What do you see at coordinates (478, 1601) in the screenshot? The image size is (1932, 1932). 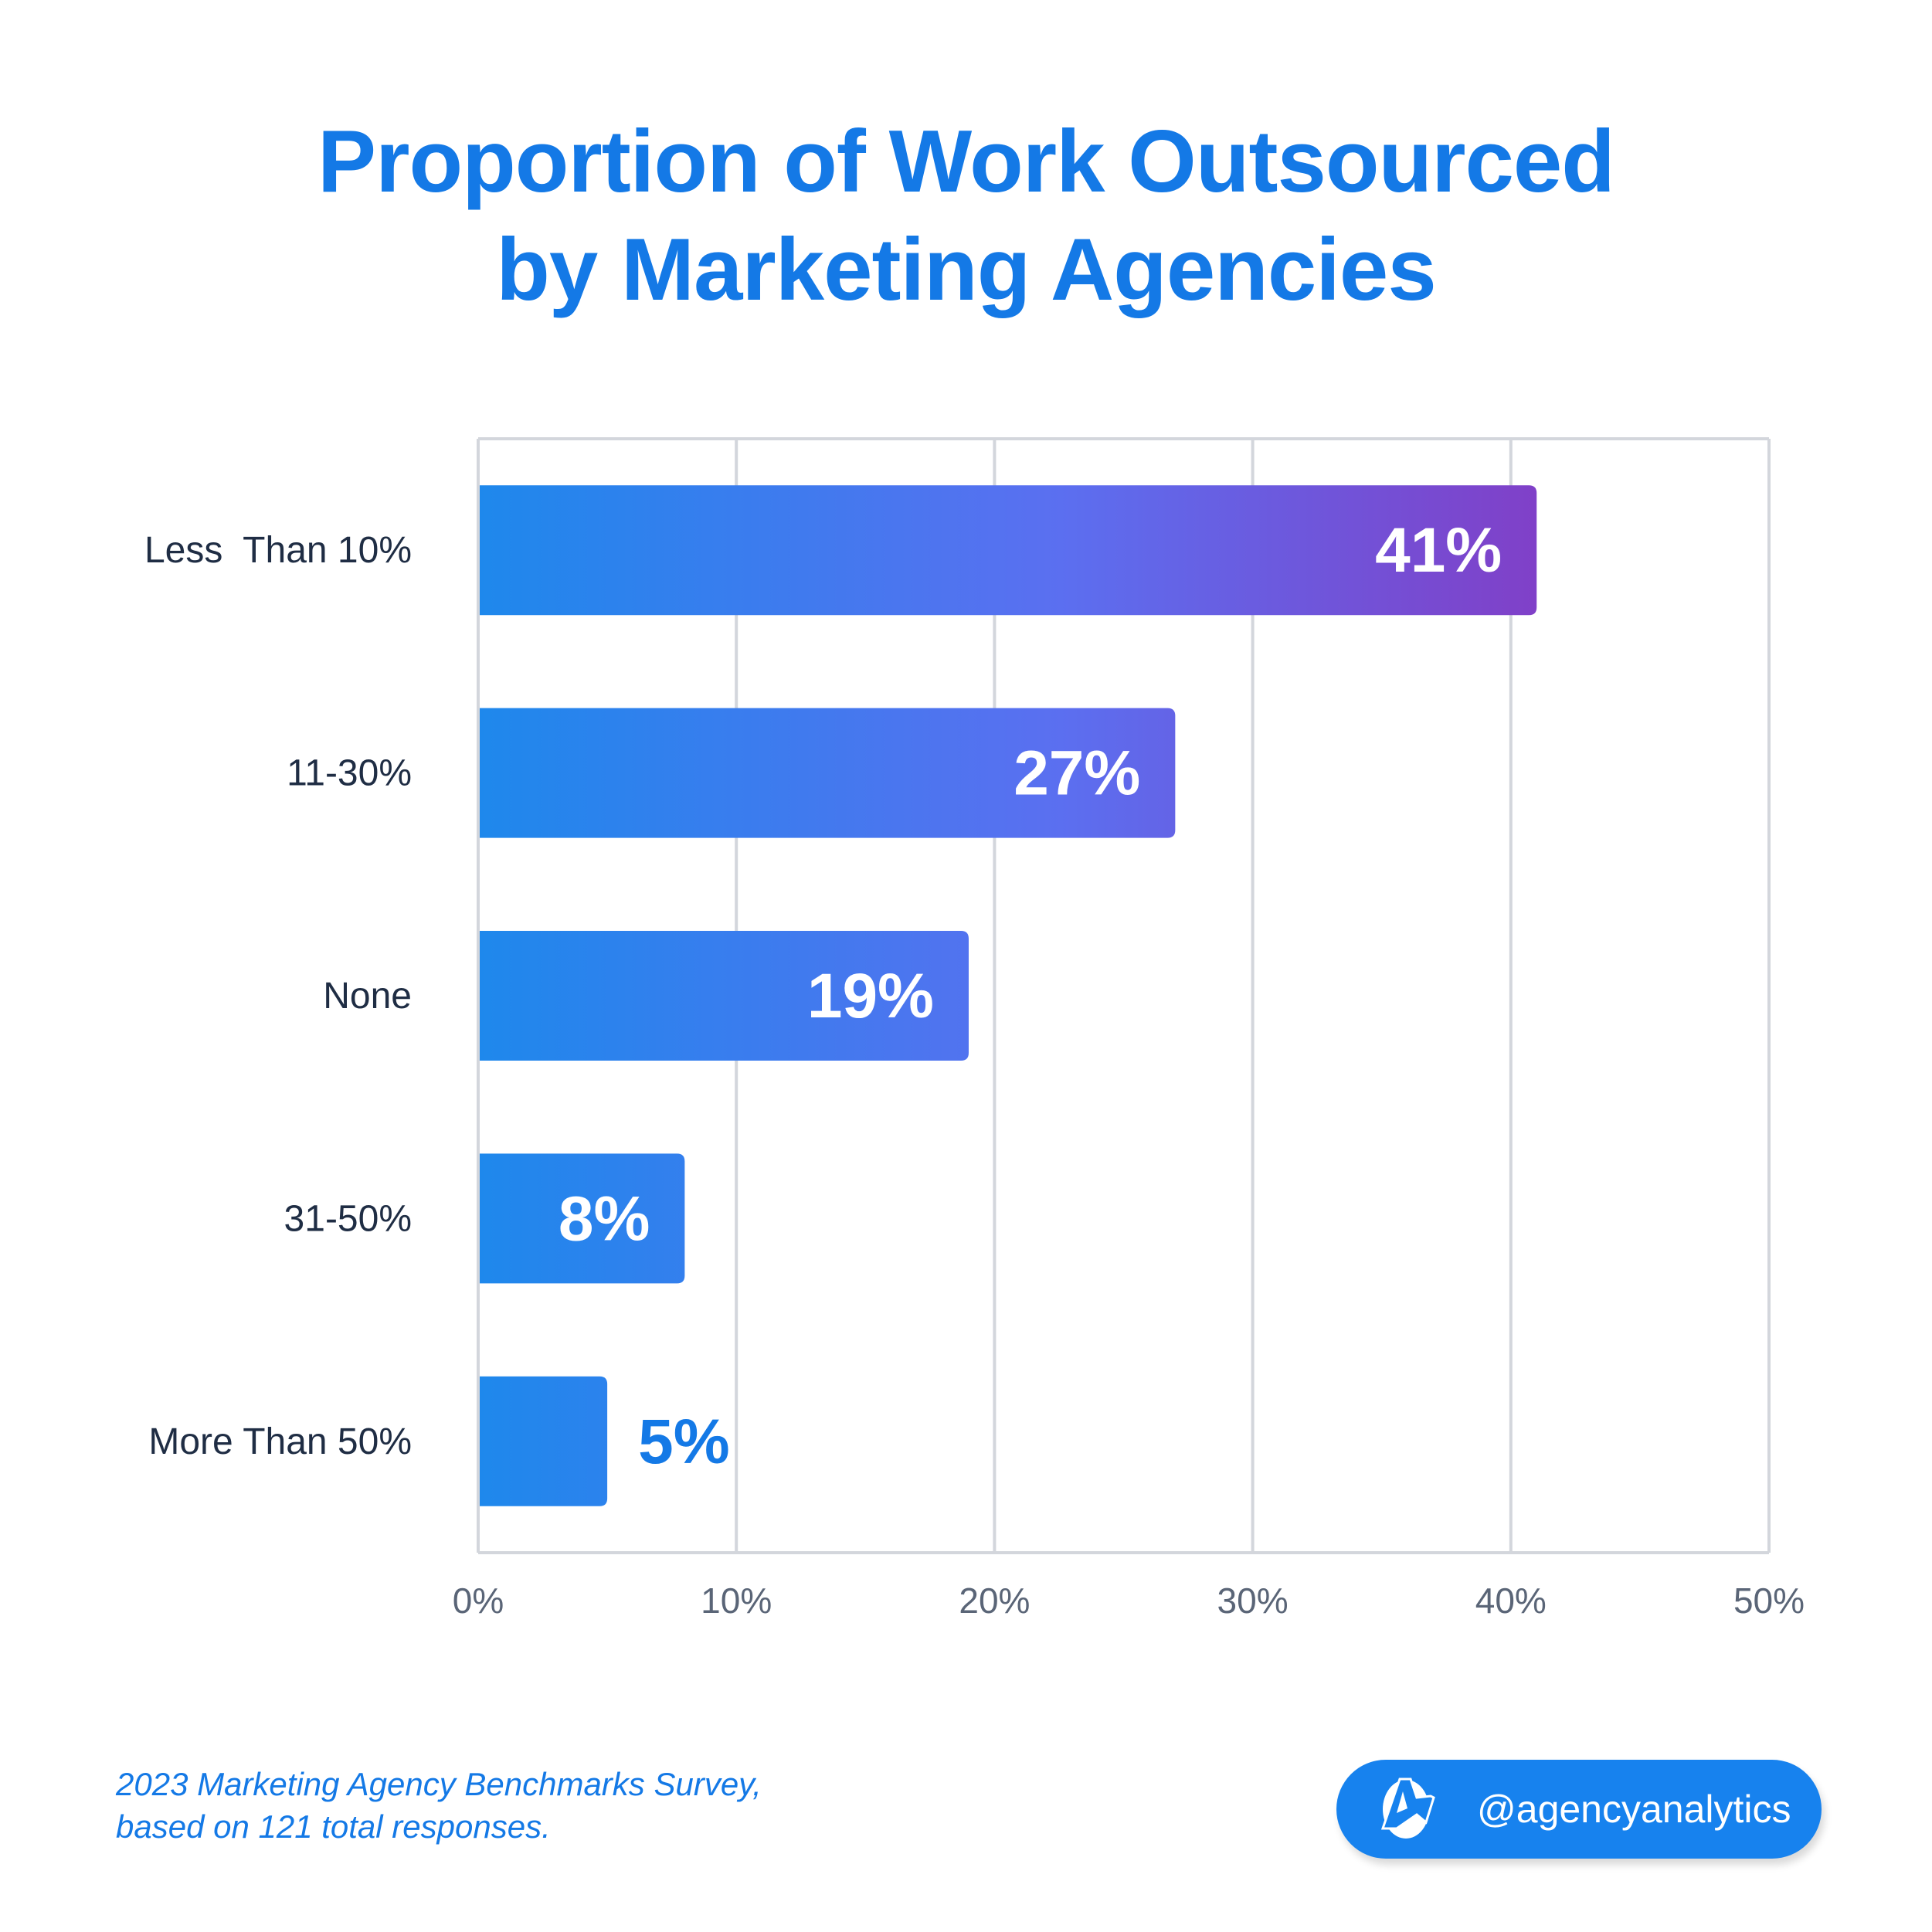 I see `x-tick-label: 0%` at bounding box center [478, 1601].